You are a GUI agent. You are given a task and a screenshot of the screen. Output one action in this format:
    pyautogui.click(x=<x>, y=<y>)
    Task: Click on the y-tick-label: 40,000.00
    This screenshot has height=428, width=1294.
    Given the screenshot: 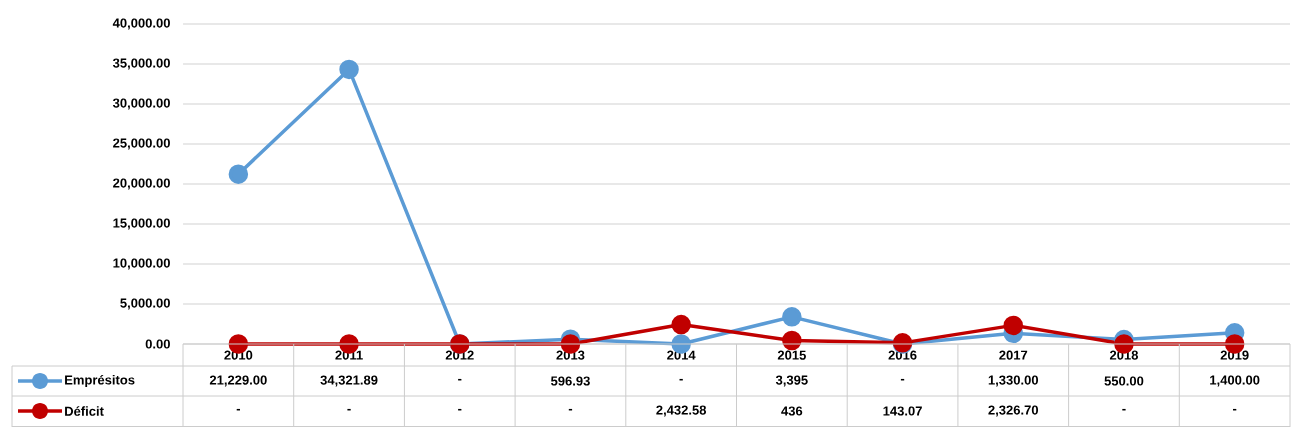 What is the action you would take?
    pyautogui.click(x=141, y=24)
    